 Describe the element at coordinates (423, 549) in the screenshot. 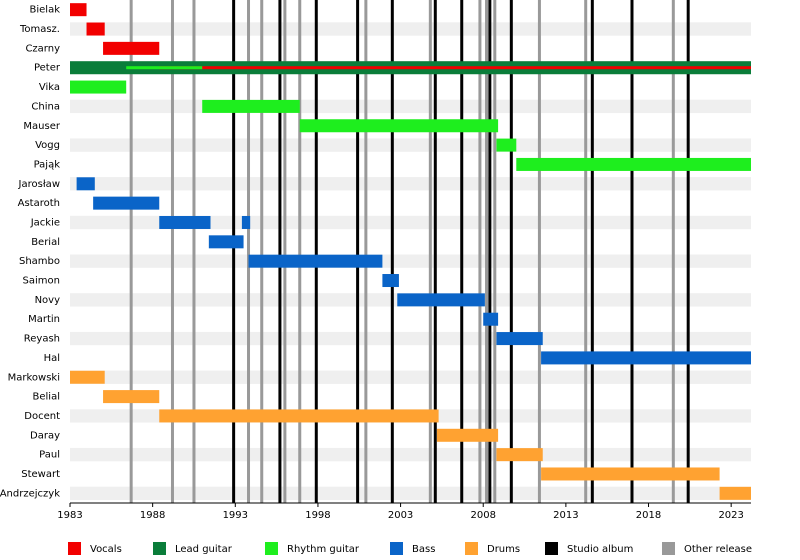

I see `legend-label: Bass` at that location.